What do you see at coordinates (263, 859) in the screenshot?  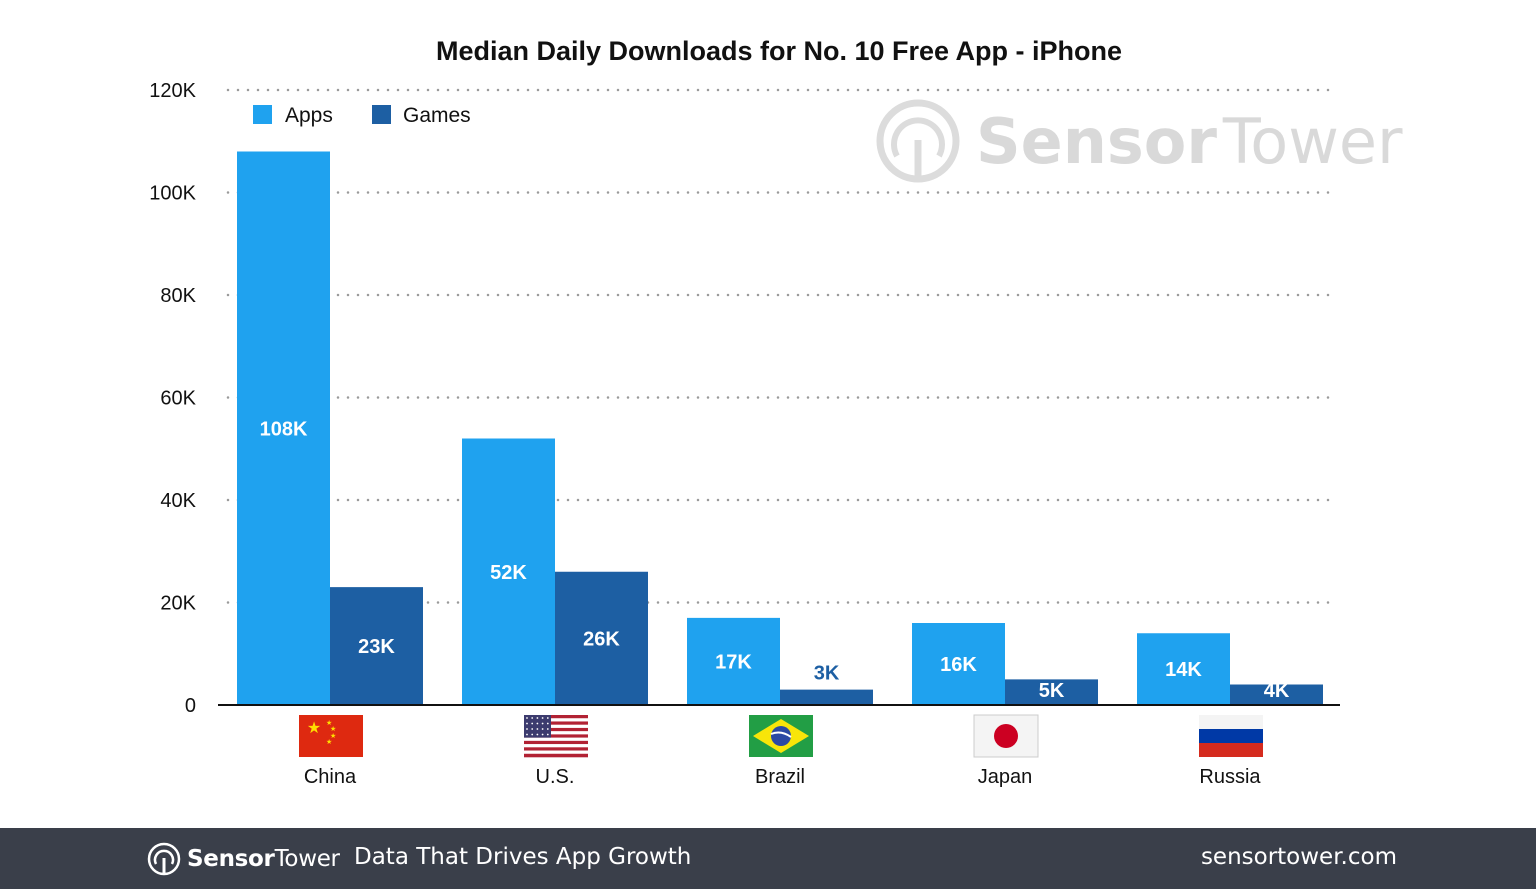 I see `footer-brand: SensorTower` at bounding box center [263, 859].